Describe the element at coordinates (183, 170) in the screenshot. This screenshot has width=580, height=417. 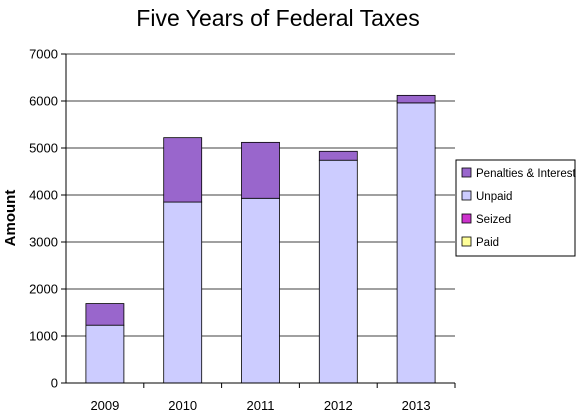
I see `bar-penalties-interest-2010` at that location.